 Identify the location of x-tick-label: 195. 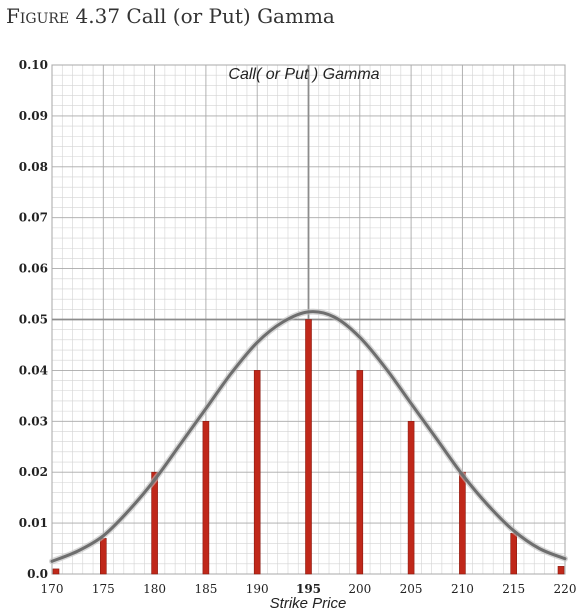
(308, 589).